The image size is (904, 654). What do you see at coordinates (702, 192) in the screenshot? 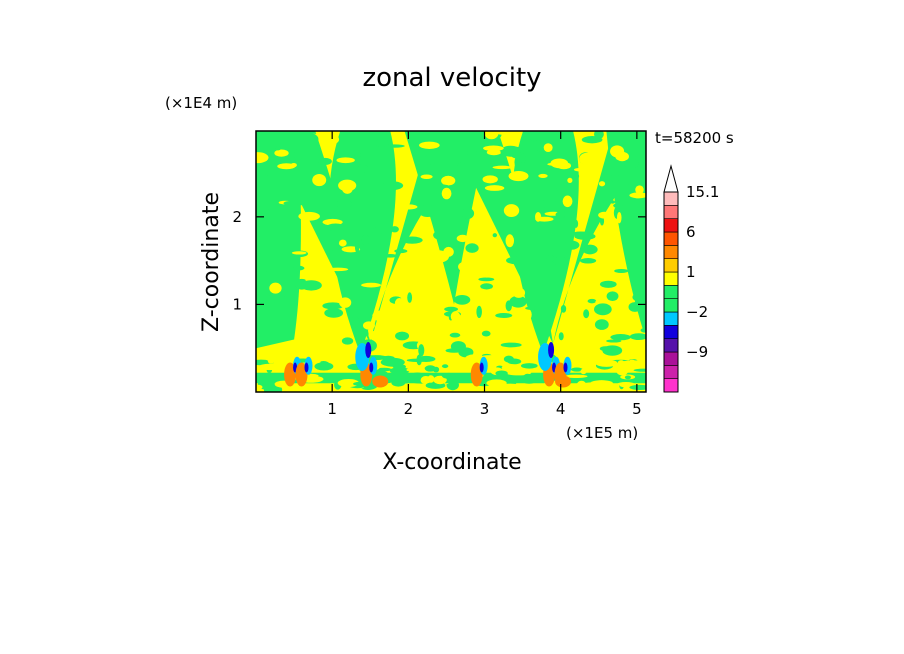
I see `colorbar-label: 15.1` at bounding box center [702, 192].